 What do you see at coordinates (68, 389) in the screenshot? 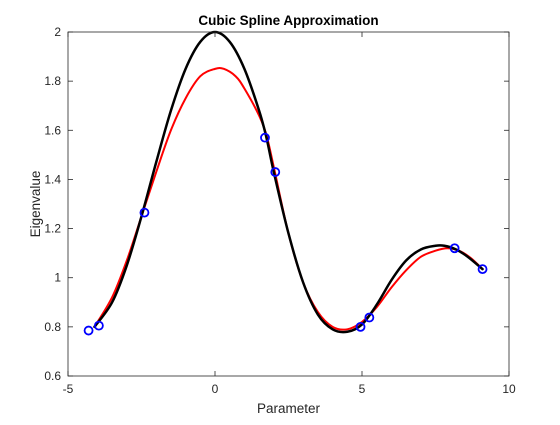
I see `x-tick-label: -5` at bounding box center [68, 389].